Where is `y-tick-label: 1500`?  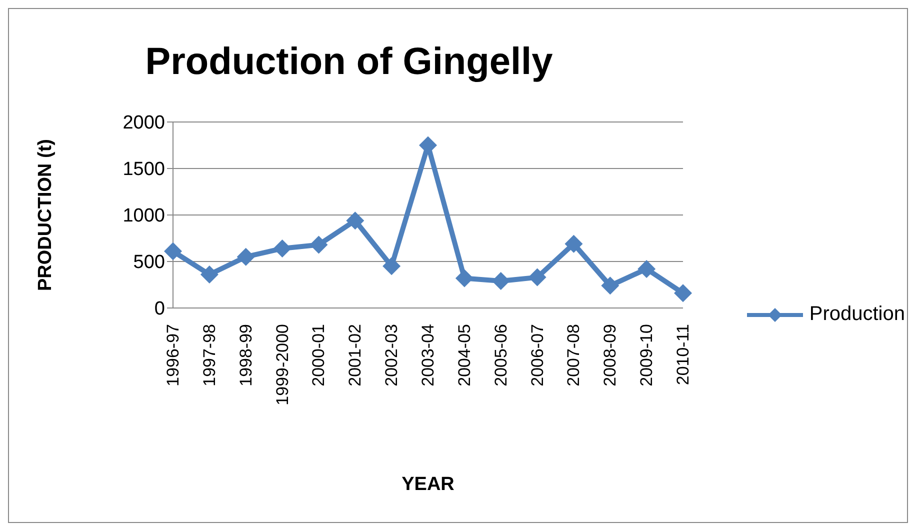
y-tick-label: 1500 is located at coordinates (143, 169).